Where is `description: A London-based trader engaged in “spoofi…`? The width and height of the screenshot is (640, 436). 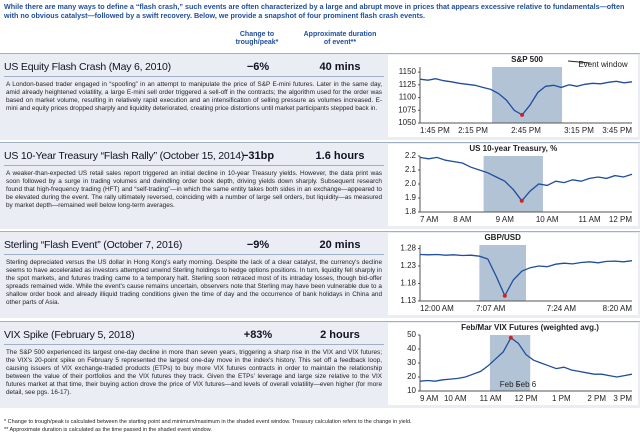
description: A London-based trader engaged in “spoofi… is located at coordinates (194, 97).